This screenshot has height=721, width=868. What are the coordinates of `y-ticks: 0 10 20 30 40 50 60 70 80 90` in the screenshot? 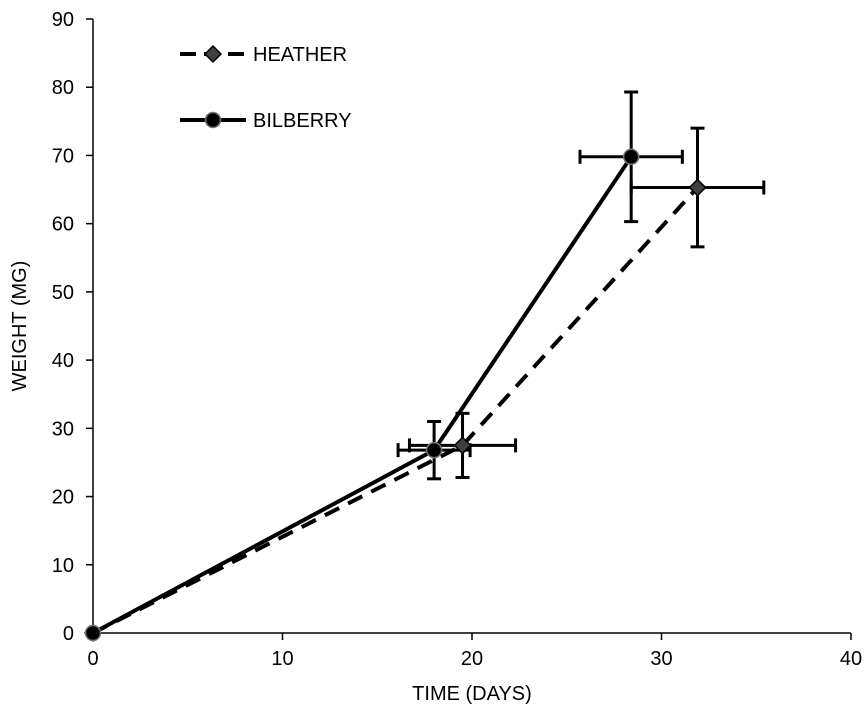 It's located at (72, 327).